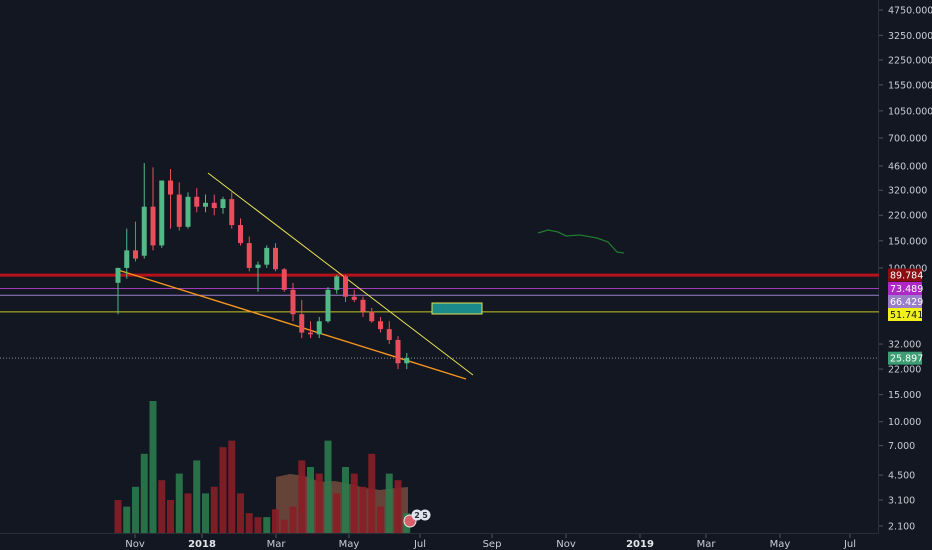 This screenshot has width=932, height=550. What do you see at coordinates (904, 370) in the screenshot?
I see `price-tick-label: 22.000` at bounding box center [904, 370].